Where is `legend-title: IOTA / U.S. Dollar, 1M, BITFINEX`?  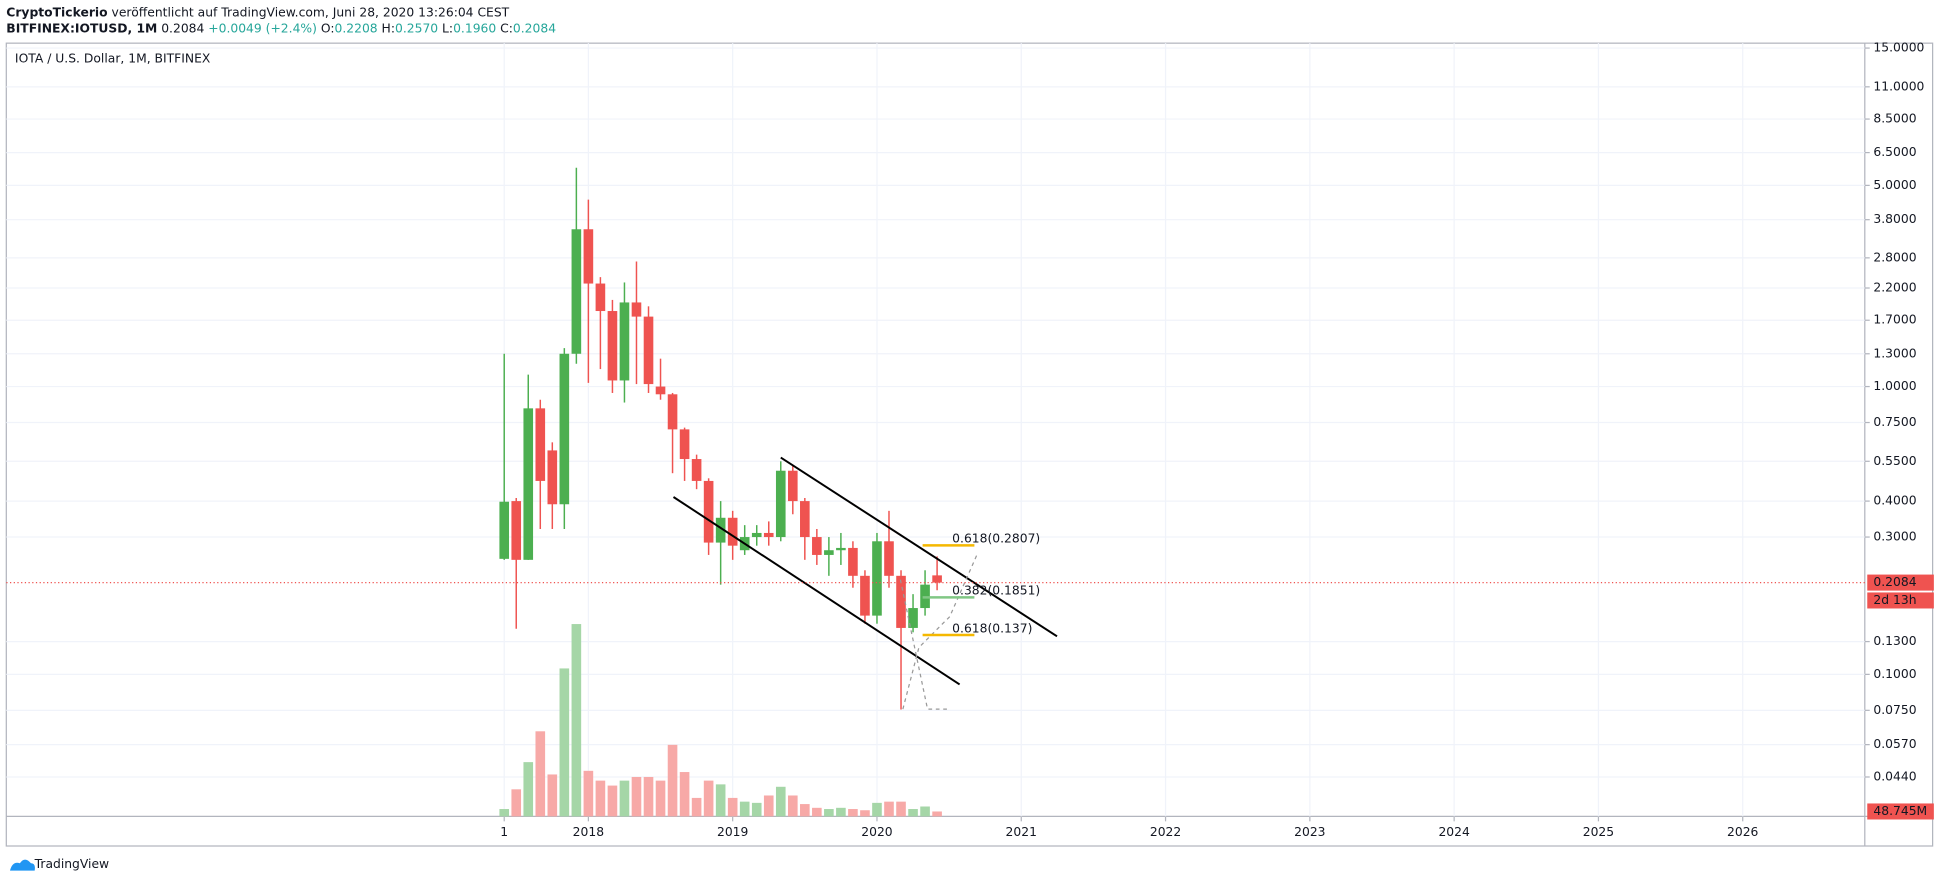
legend-title: IOTA / U.S. Dollar, 1M, BITFINEX is located at coordinates (113, 59).